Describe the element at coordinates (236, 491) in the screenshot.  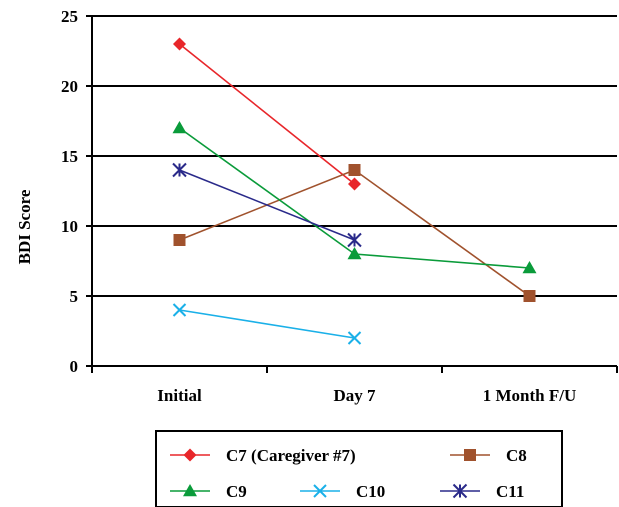
I see `legend-label: C9` at that location.